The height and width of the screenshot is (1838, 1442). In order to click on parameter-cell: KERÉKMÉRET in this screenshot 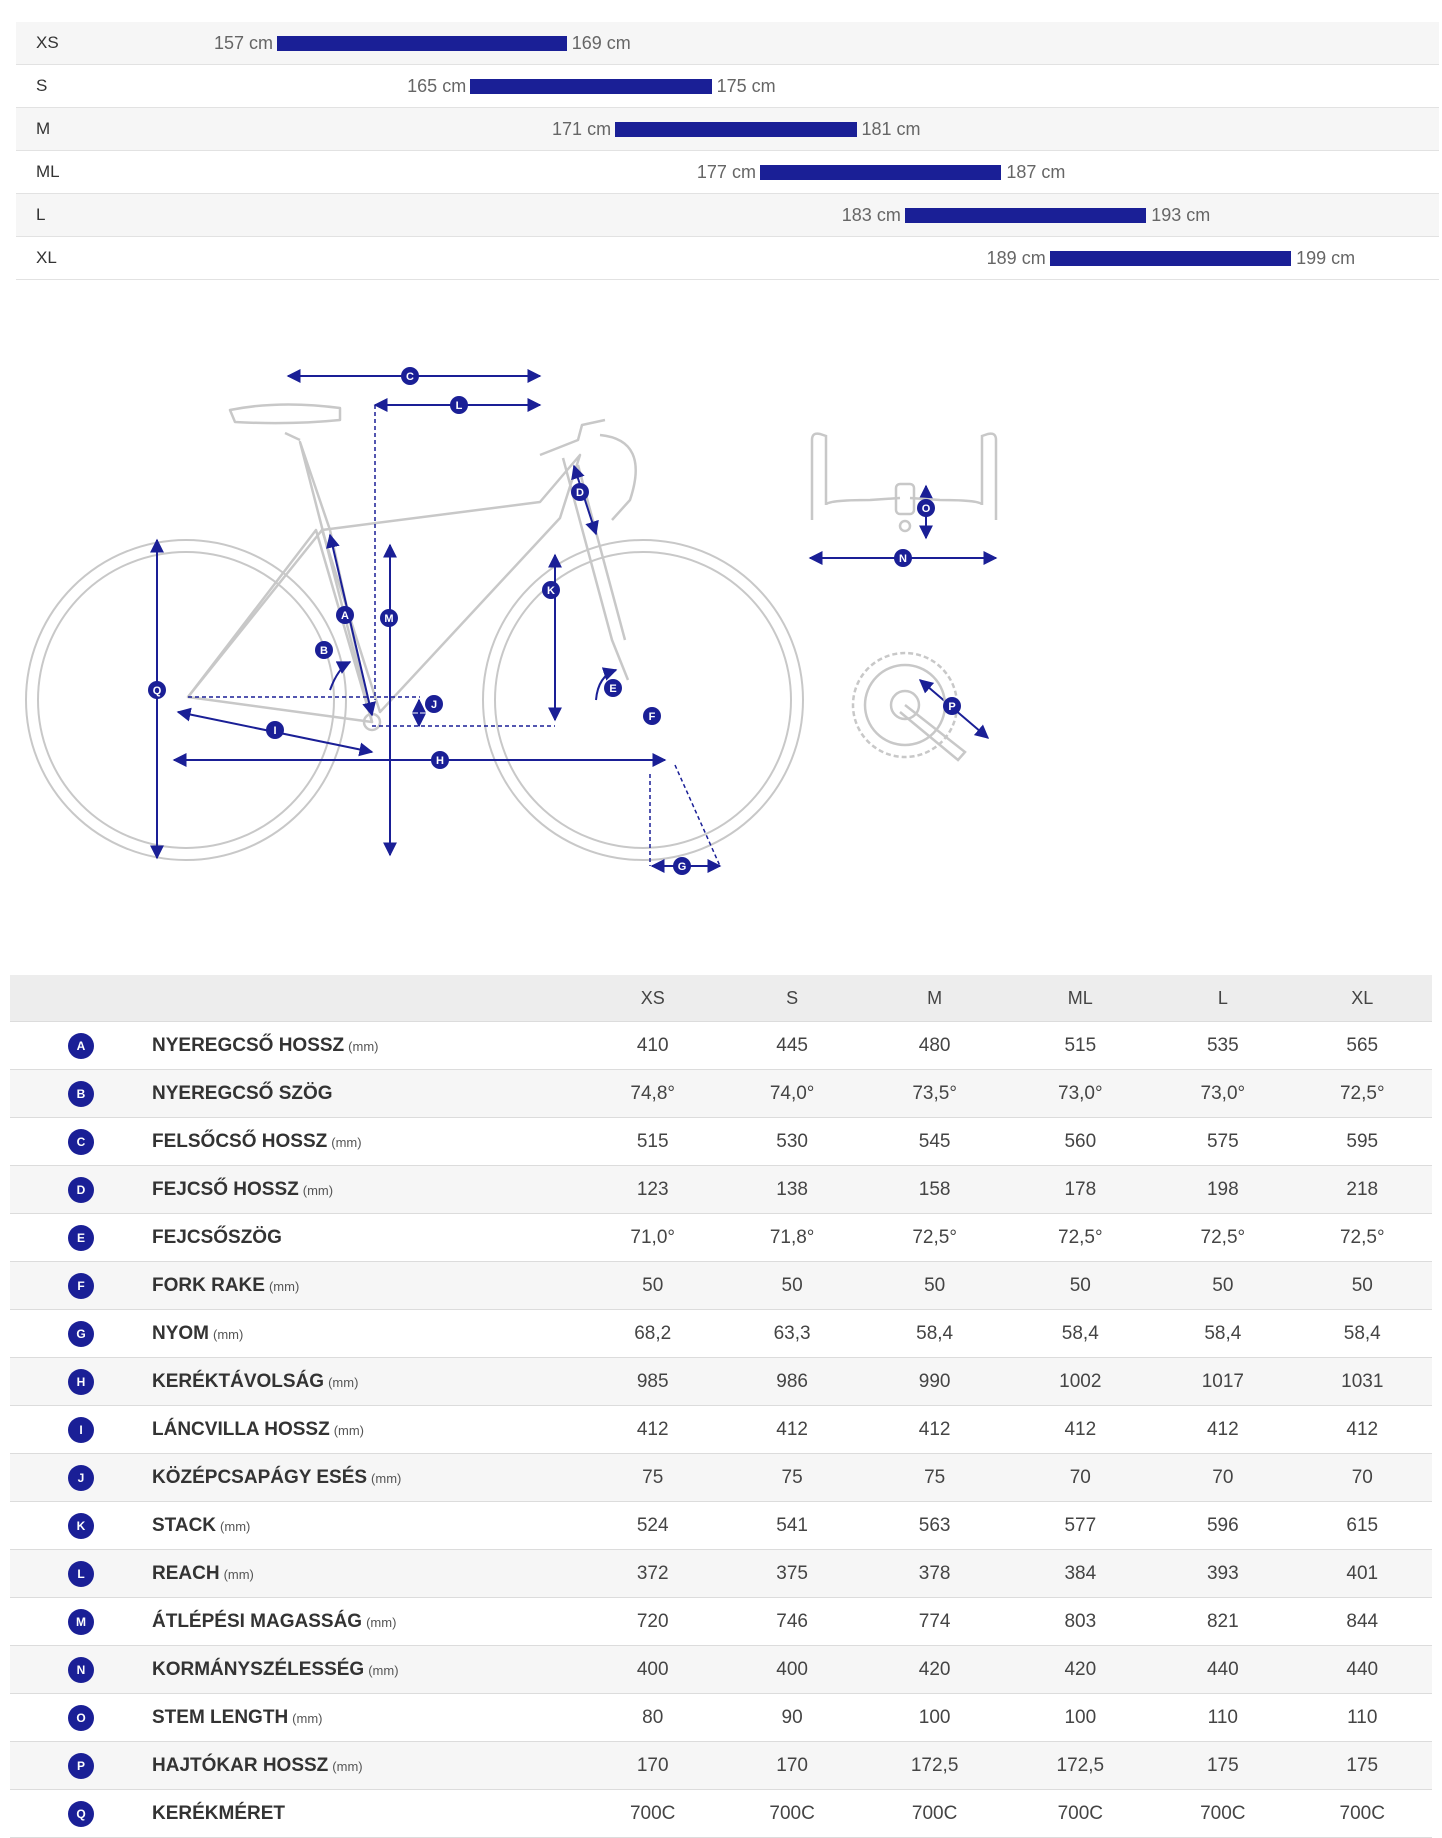, I will do `click(367, 1813)`.